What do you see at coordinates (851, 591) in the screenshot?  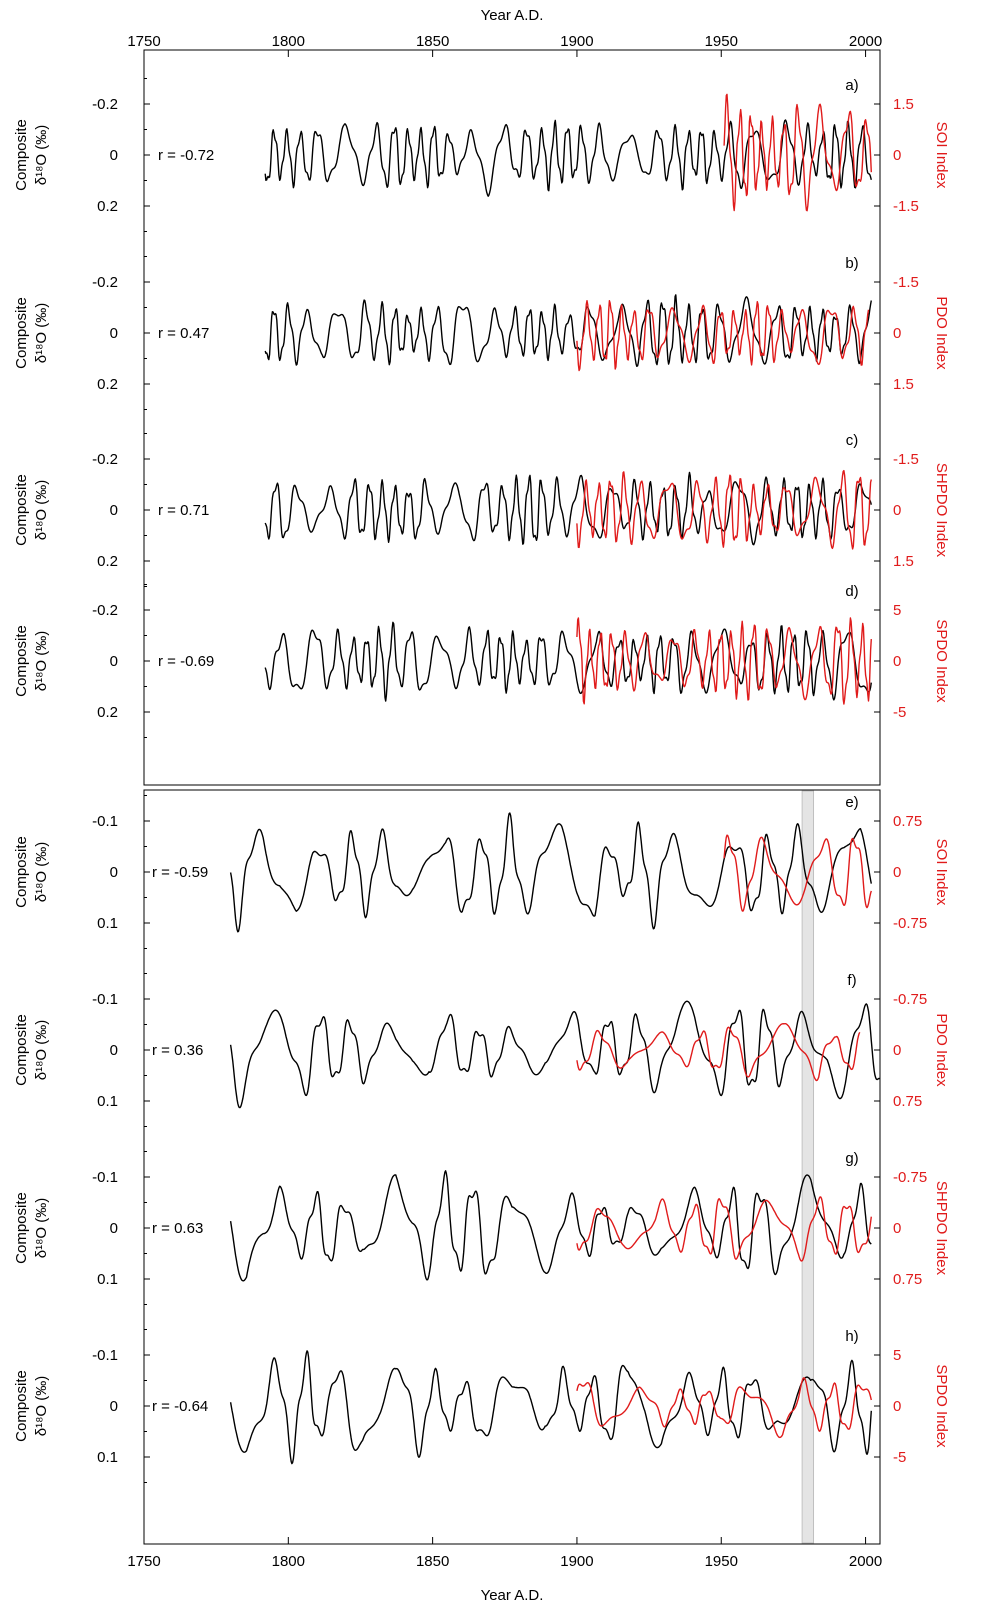 I see `panel-label: d)` at bounding box center [851, 591].